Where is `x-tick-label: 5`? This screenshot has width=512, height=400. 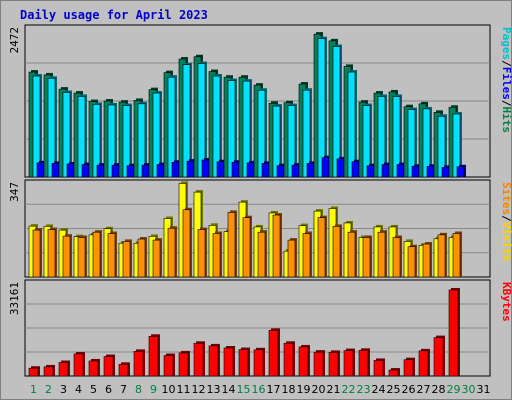 x-tick-label: 5 is located at coordinates (93, 389).